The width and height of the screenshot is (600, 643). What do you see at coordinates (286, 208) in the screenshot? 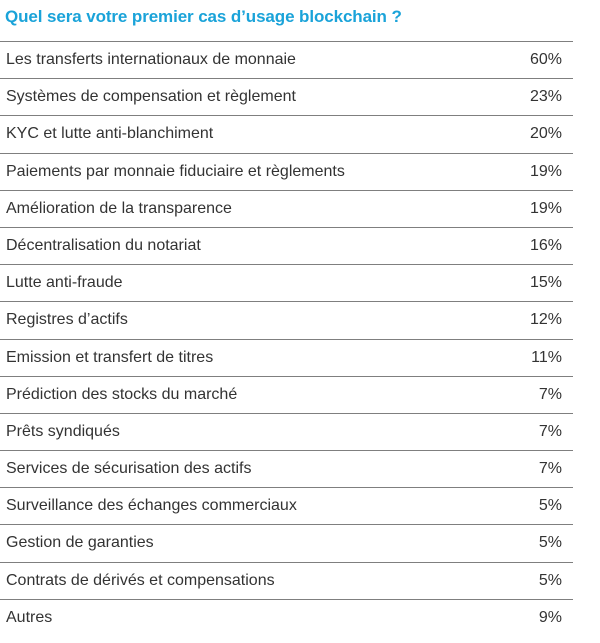
I see `table-row: Amélioration de la transparence 19%` at bounding box center [286, 208].